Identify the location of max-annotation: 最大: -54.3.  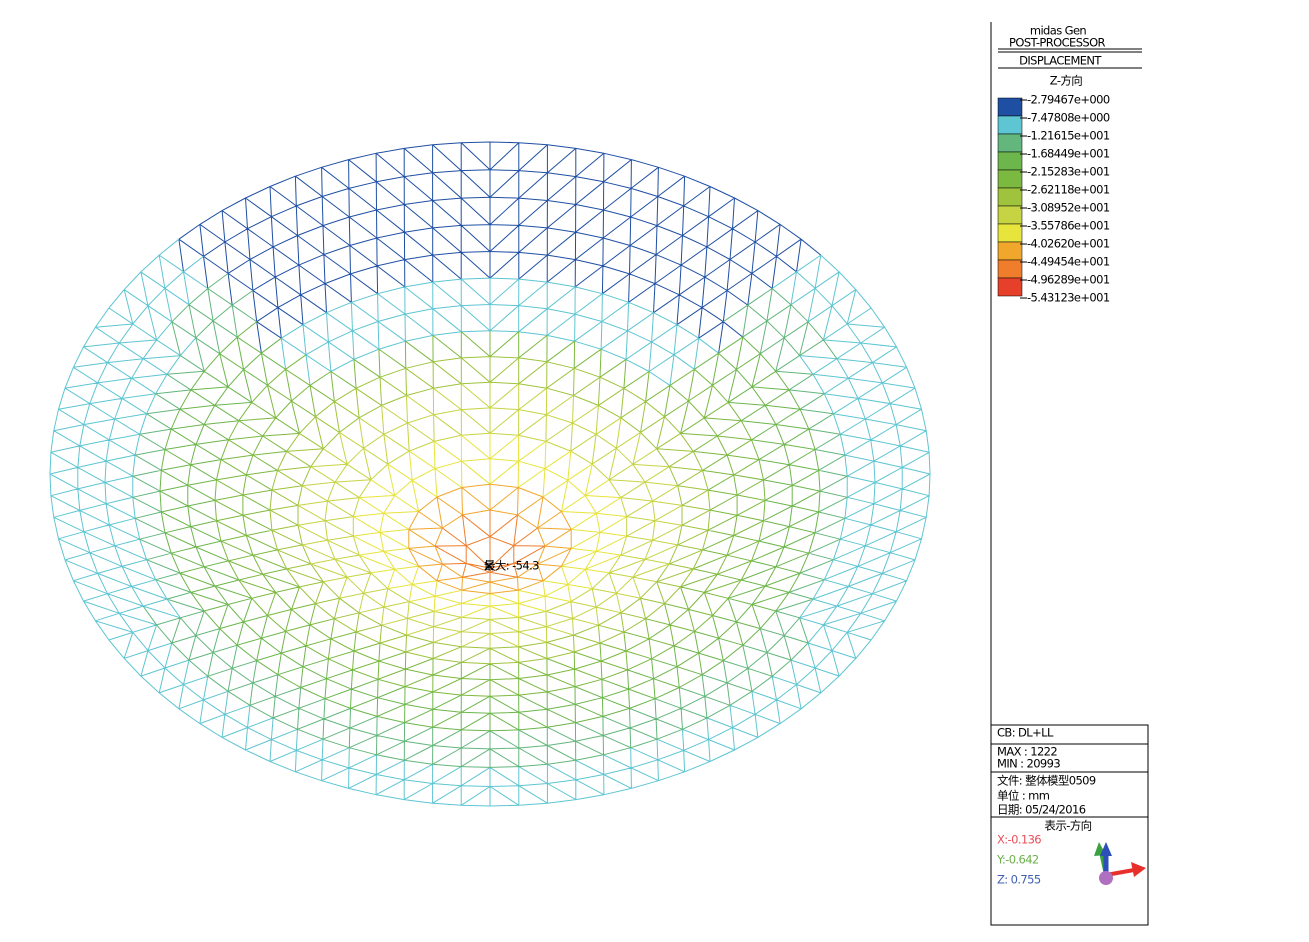
(511, 566).